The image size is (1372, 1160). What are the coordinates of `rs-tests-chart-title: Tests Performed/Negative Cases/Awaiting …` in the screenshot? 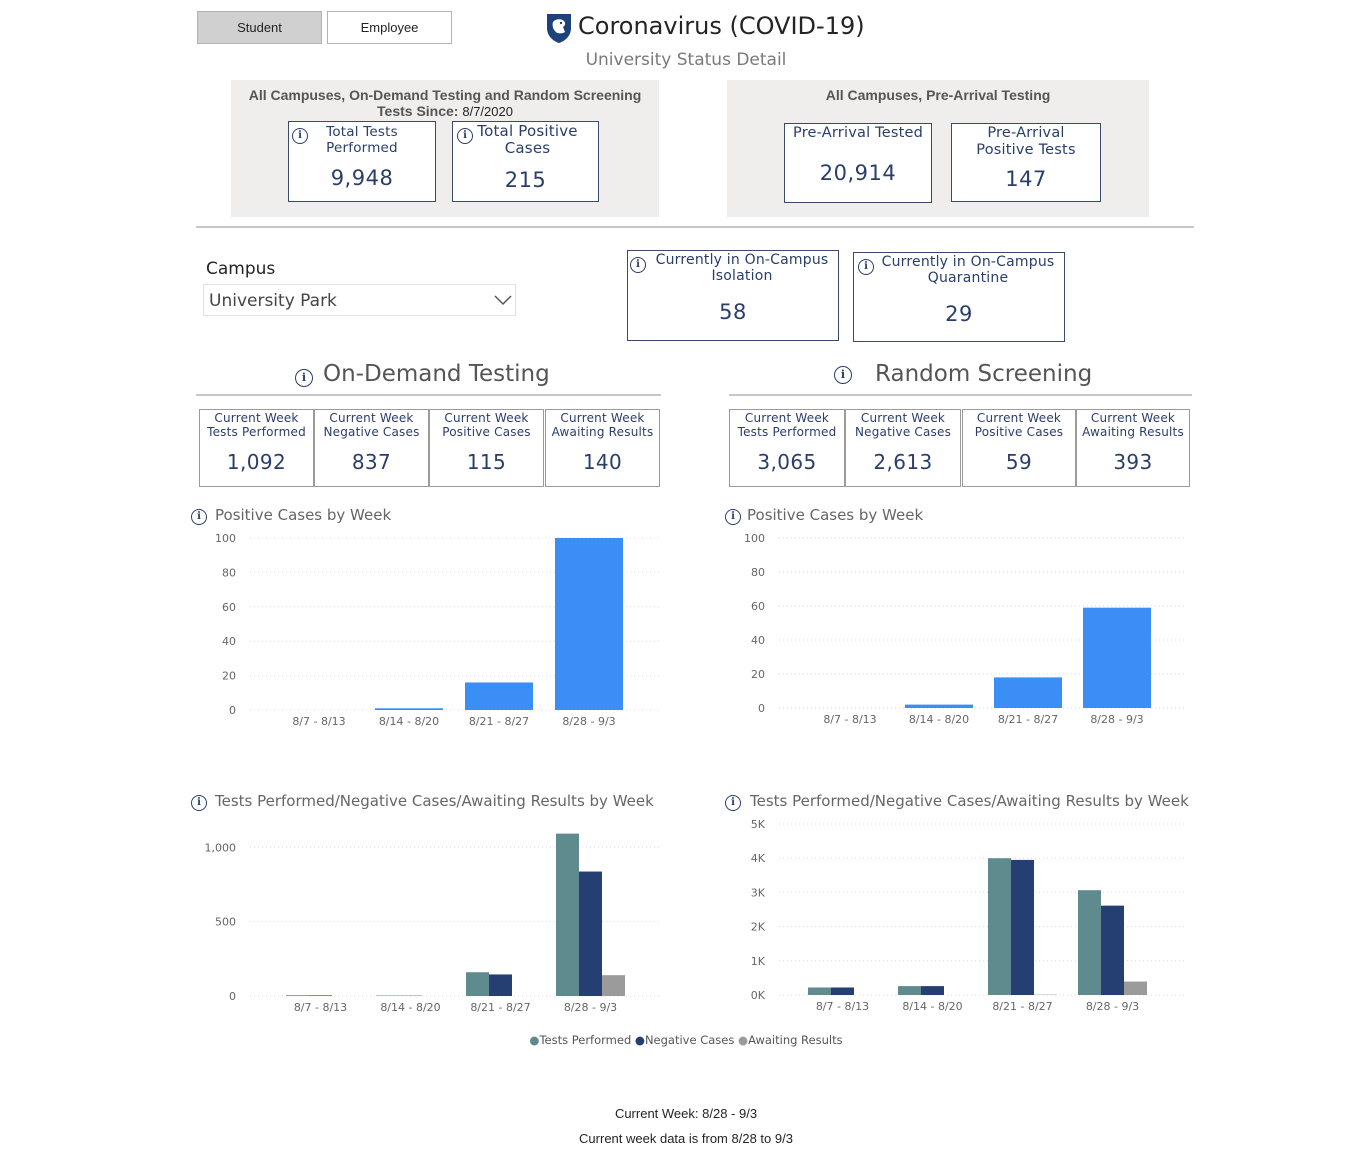 It's located at (969, 801).